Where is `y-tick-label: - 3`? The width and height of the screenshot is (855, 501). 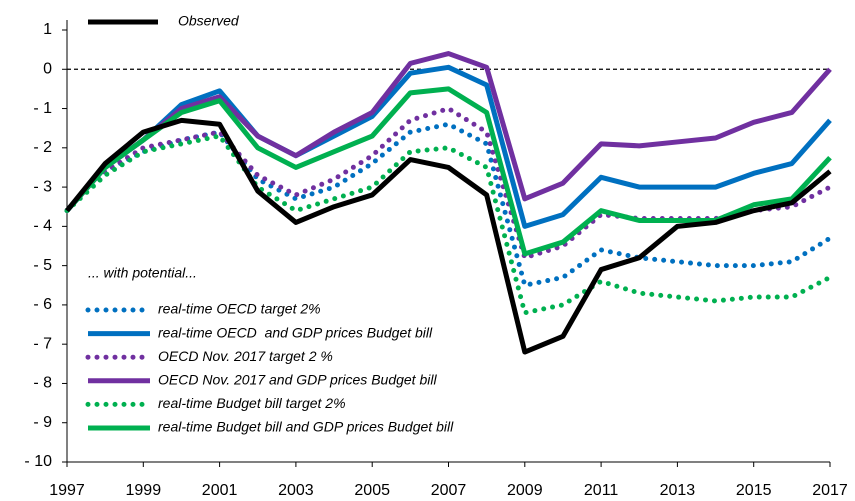
y-tick-label: - 3 is located at coordinates (42, 186).